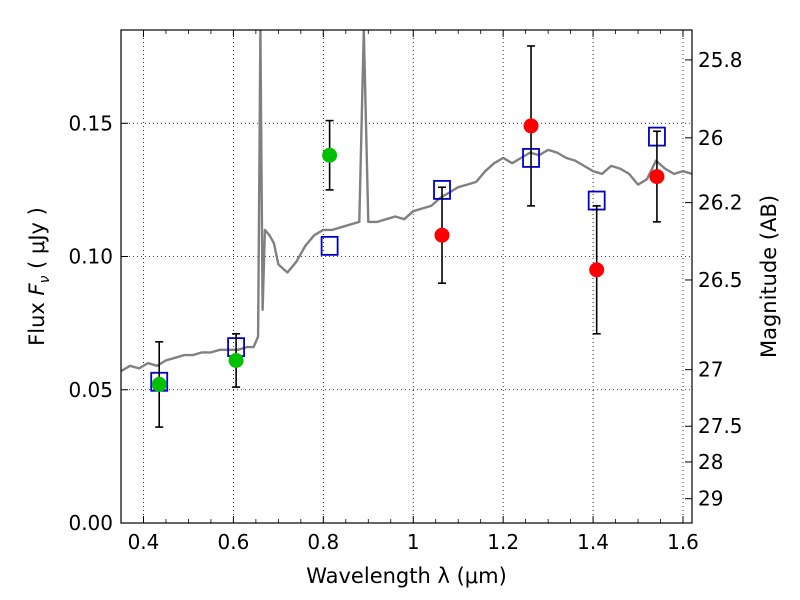  I want to click on y-axis-label: Flux Fν ( μJy ), so click(39, 276).